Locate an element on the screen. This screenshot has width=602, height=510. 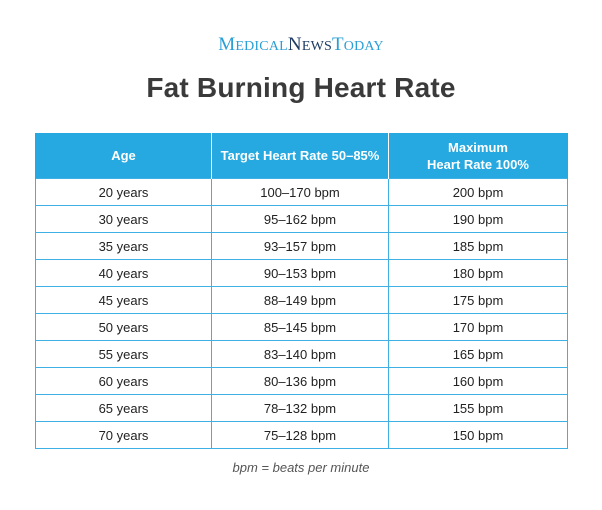
cell-target: 85–145 bpm is located at coordinates (300, 327).